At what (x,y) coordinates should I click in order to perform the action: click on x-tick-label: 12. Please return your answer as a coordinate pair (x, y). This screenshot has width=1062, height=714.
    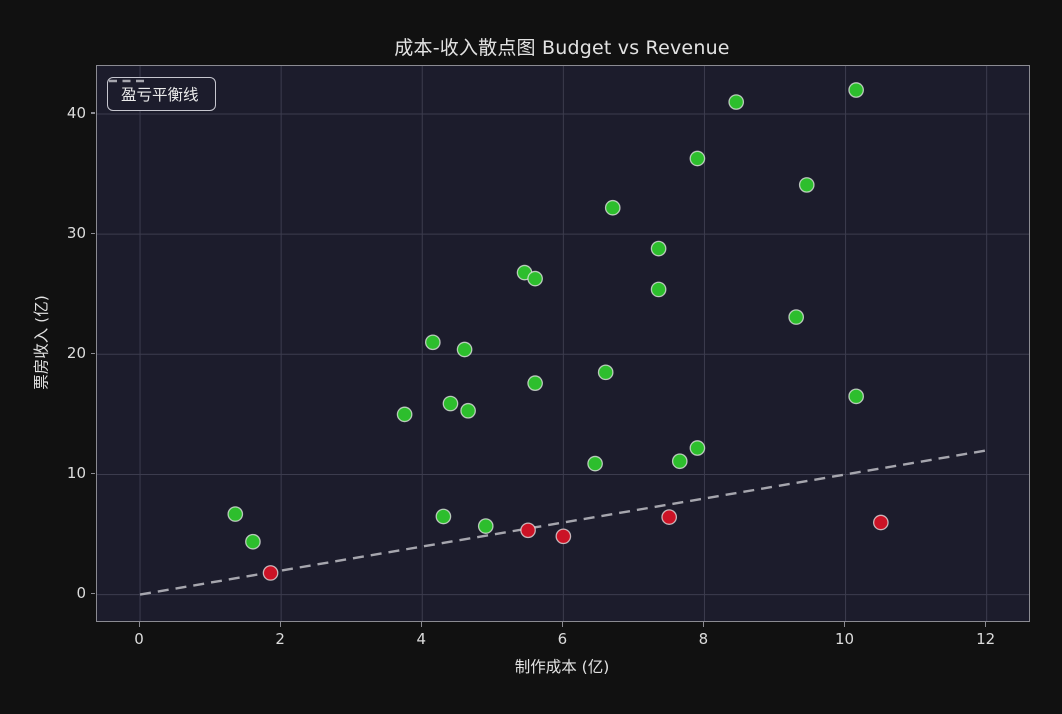
    Looking at the image, I should click on (986, 639).